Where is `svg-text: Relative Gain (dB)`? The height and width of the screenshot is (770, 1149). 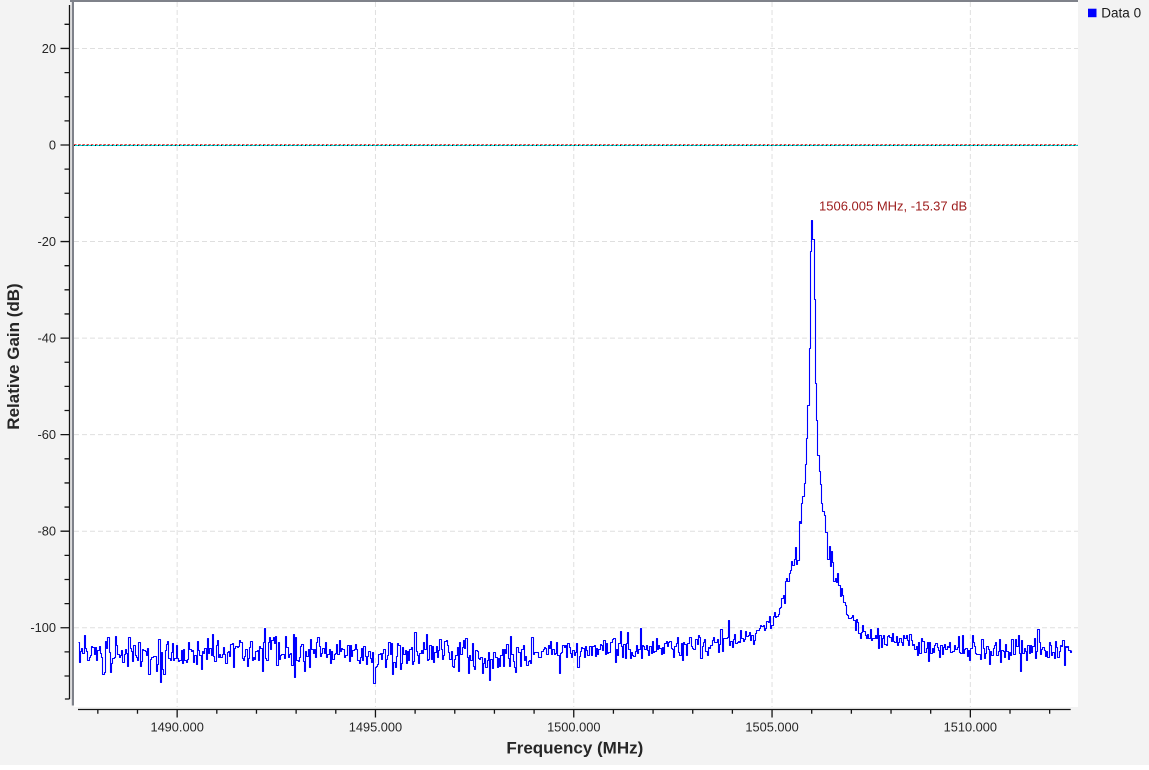 svg-text: Relative Gain (dB) is located at coordinates (13, 356).